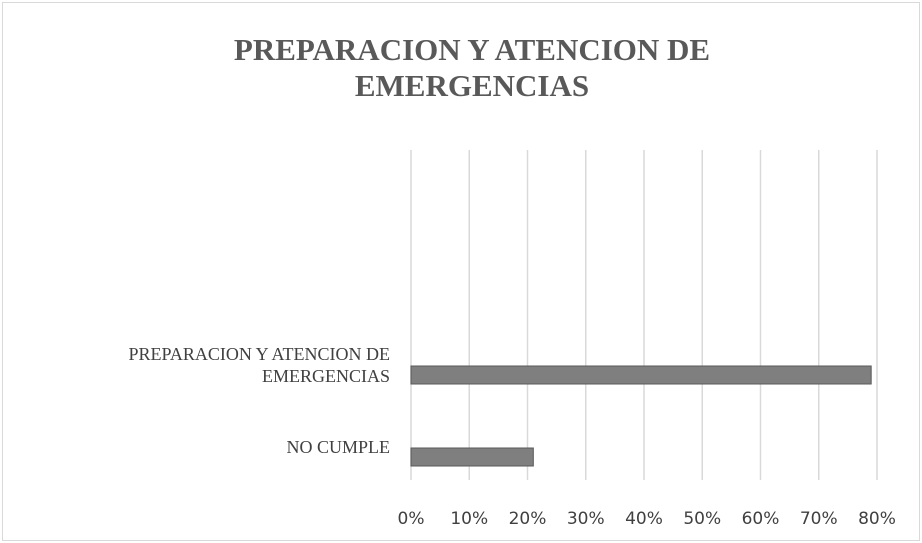 The height and width of the screenshot is (543, 922). I want to click on chart-title: PREPARACION Y ATENCION DE EMERGENCIAS, so click(472, 67).